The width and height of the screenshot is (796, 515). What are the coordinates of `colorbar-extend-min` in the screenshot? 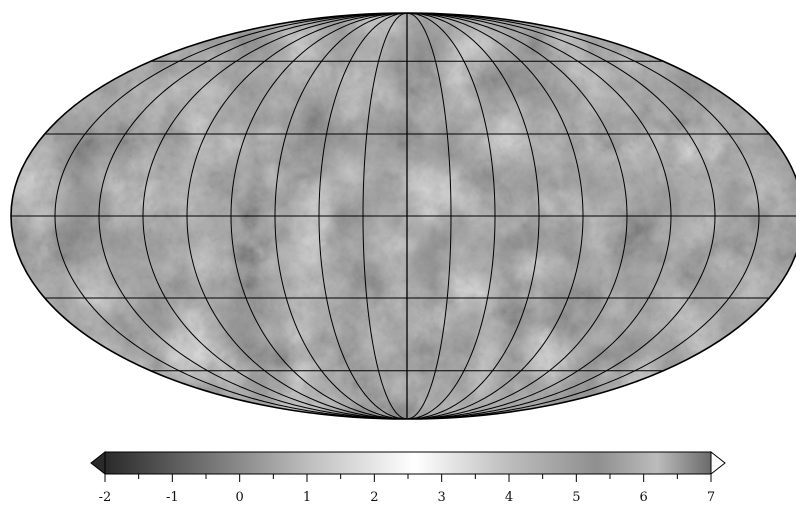 It's located at (98, 463).